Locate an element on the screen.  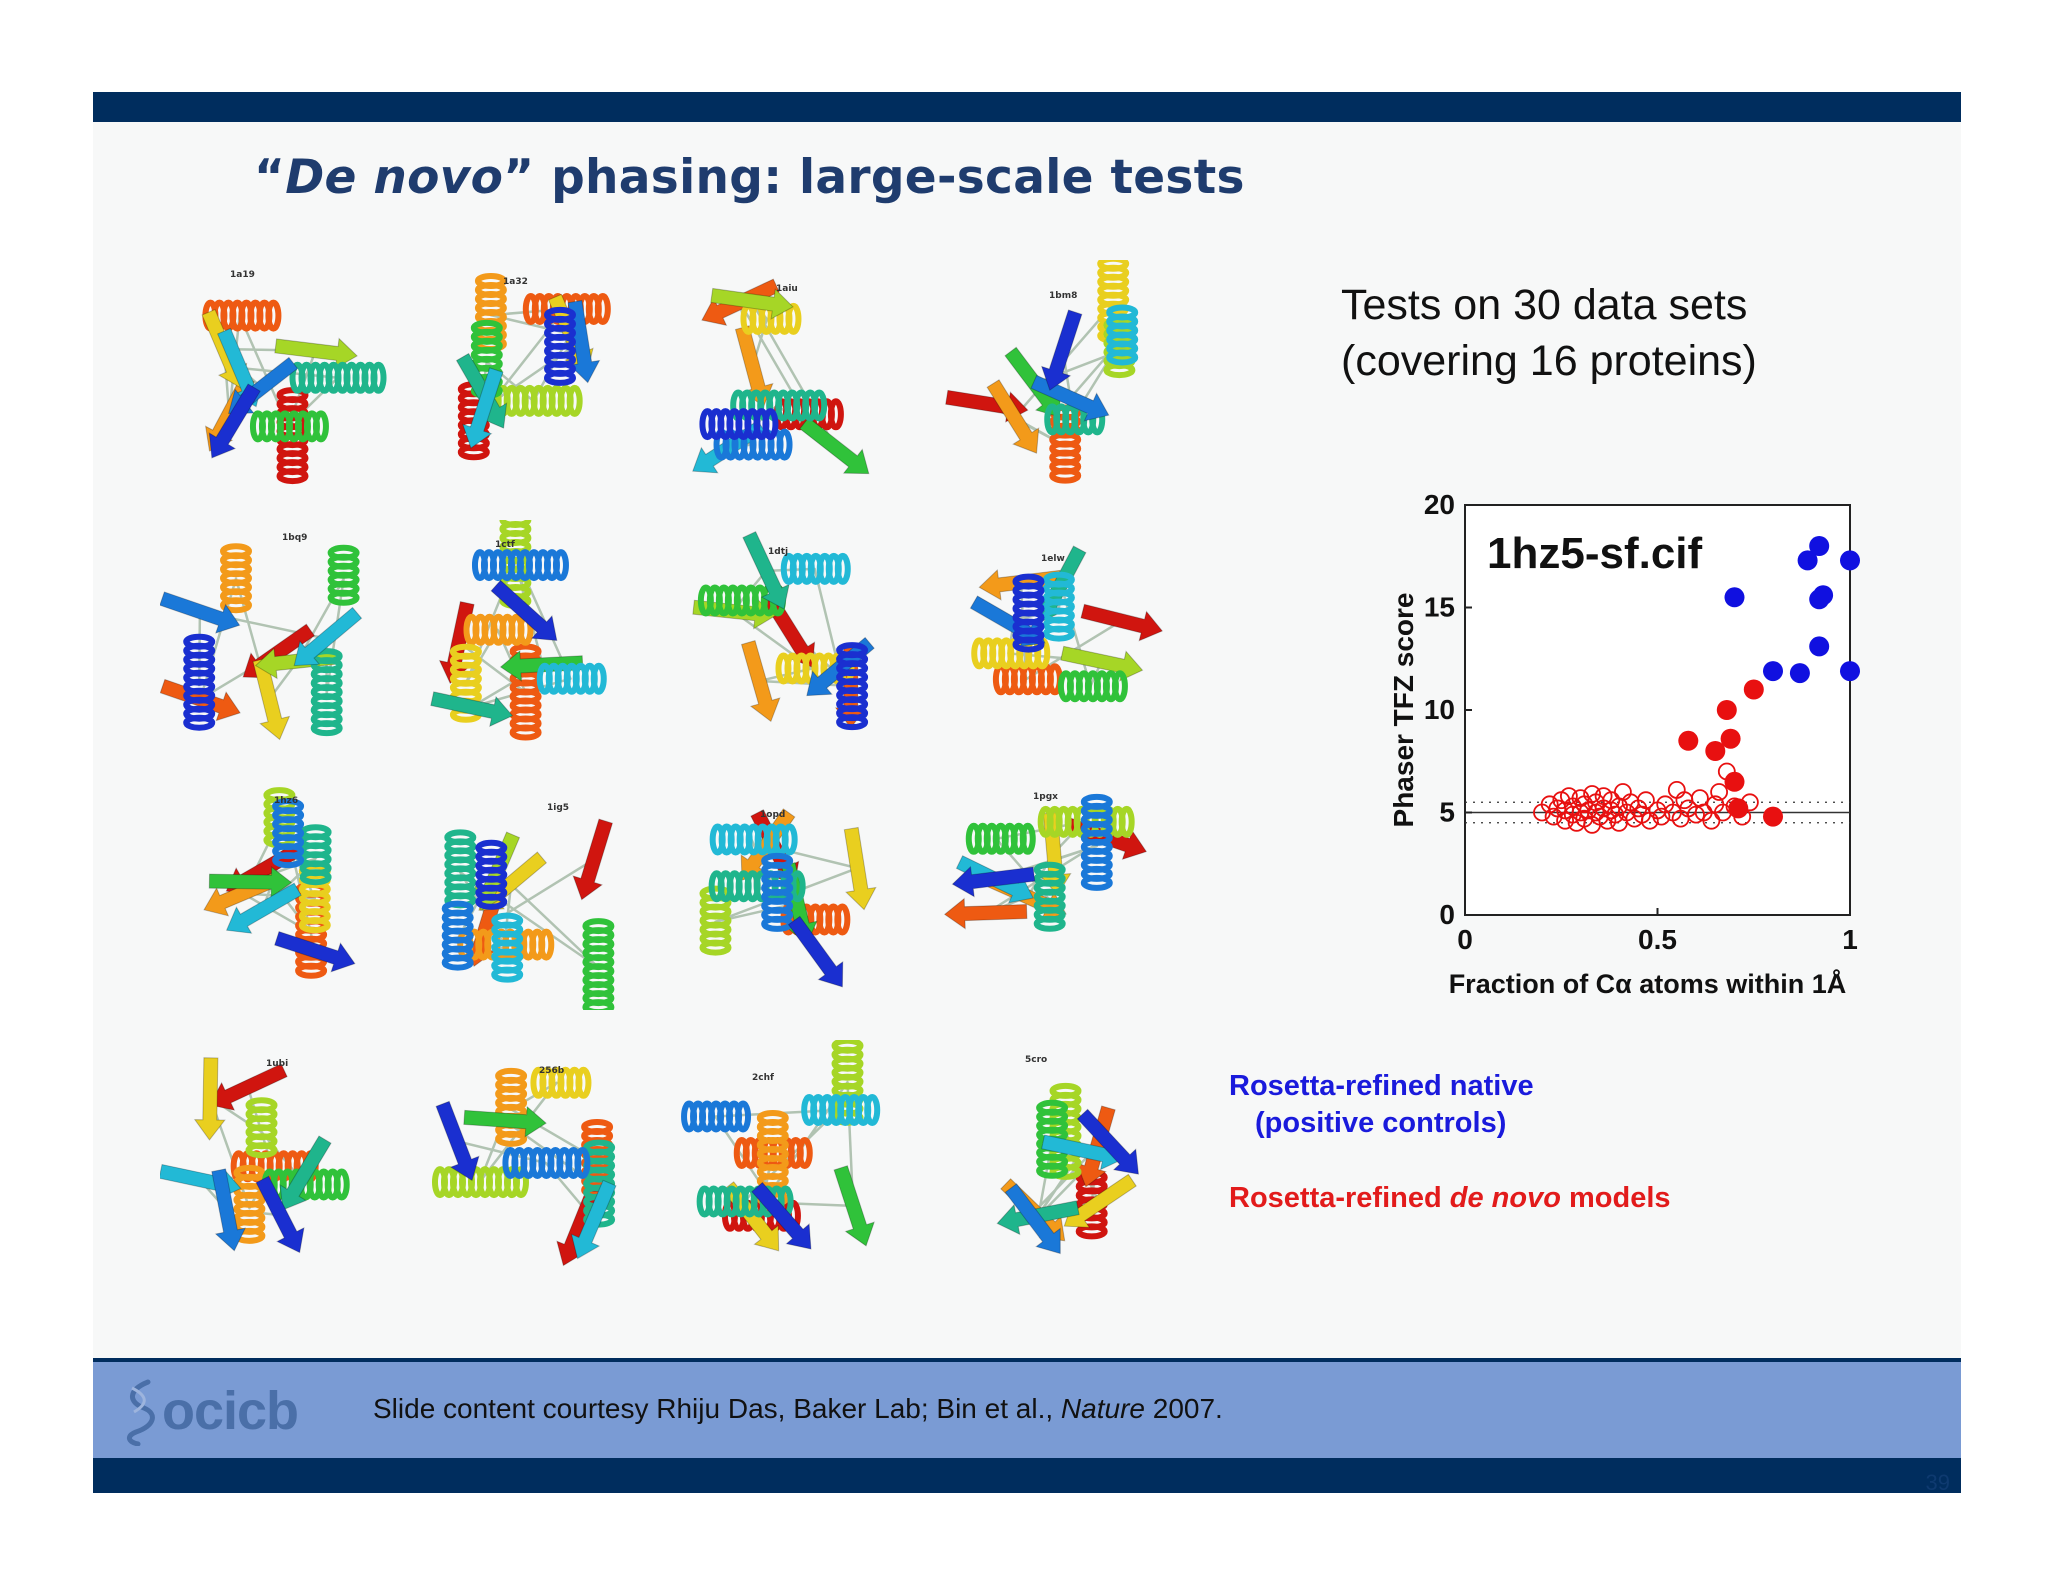
helix-logo-icon is located at coordinates (141, 1413).